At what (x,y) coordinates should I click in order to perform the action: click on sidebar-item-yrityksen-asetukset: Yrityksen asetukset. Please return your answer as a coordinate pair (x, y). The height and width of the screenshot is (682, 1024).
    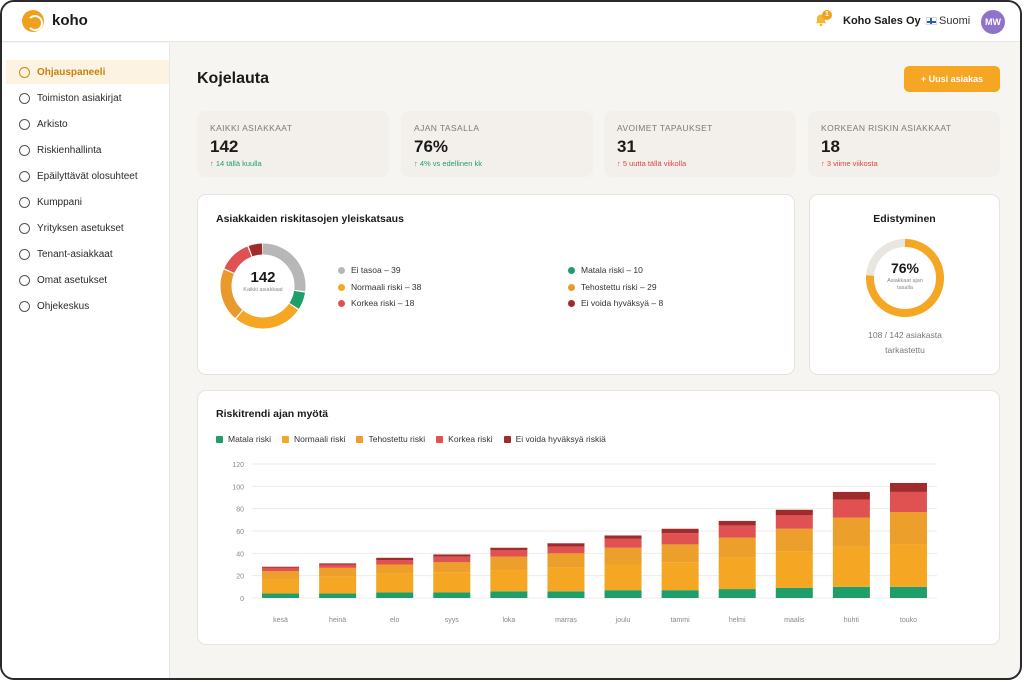
    Looking at the image, I should click on (87, 228).